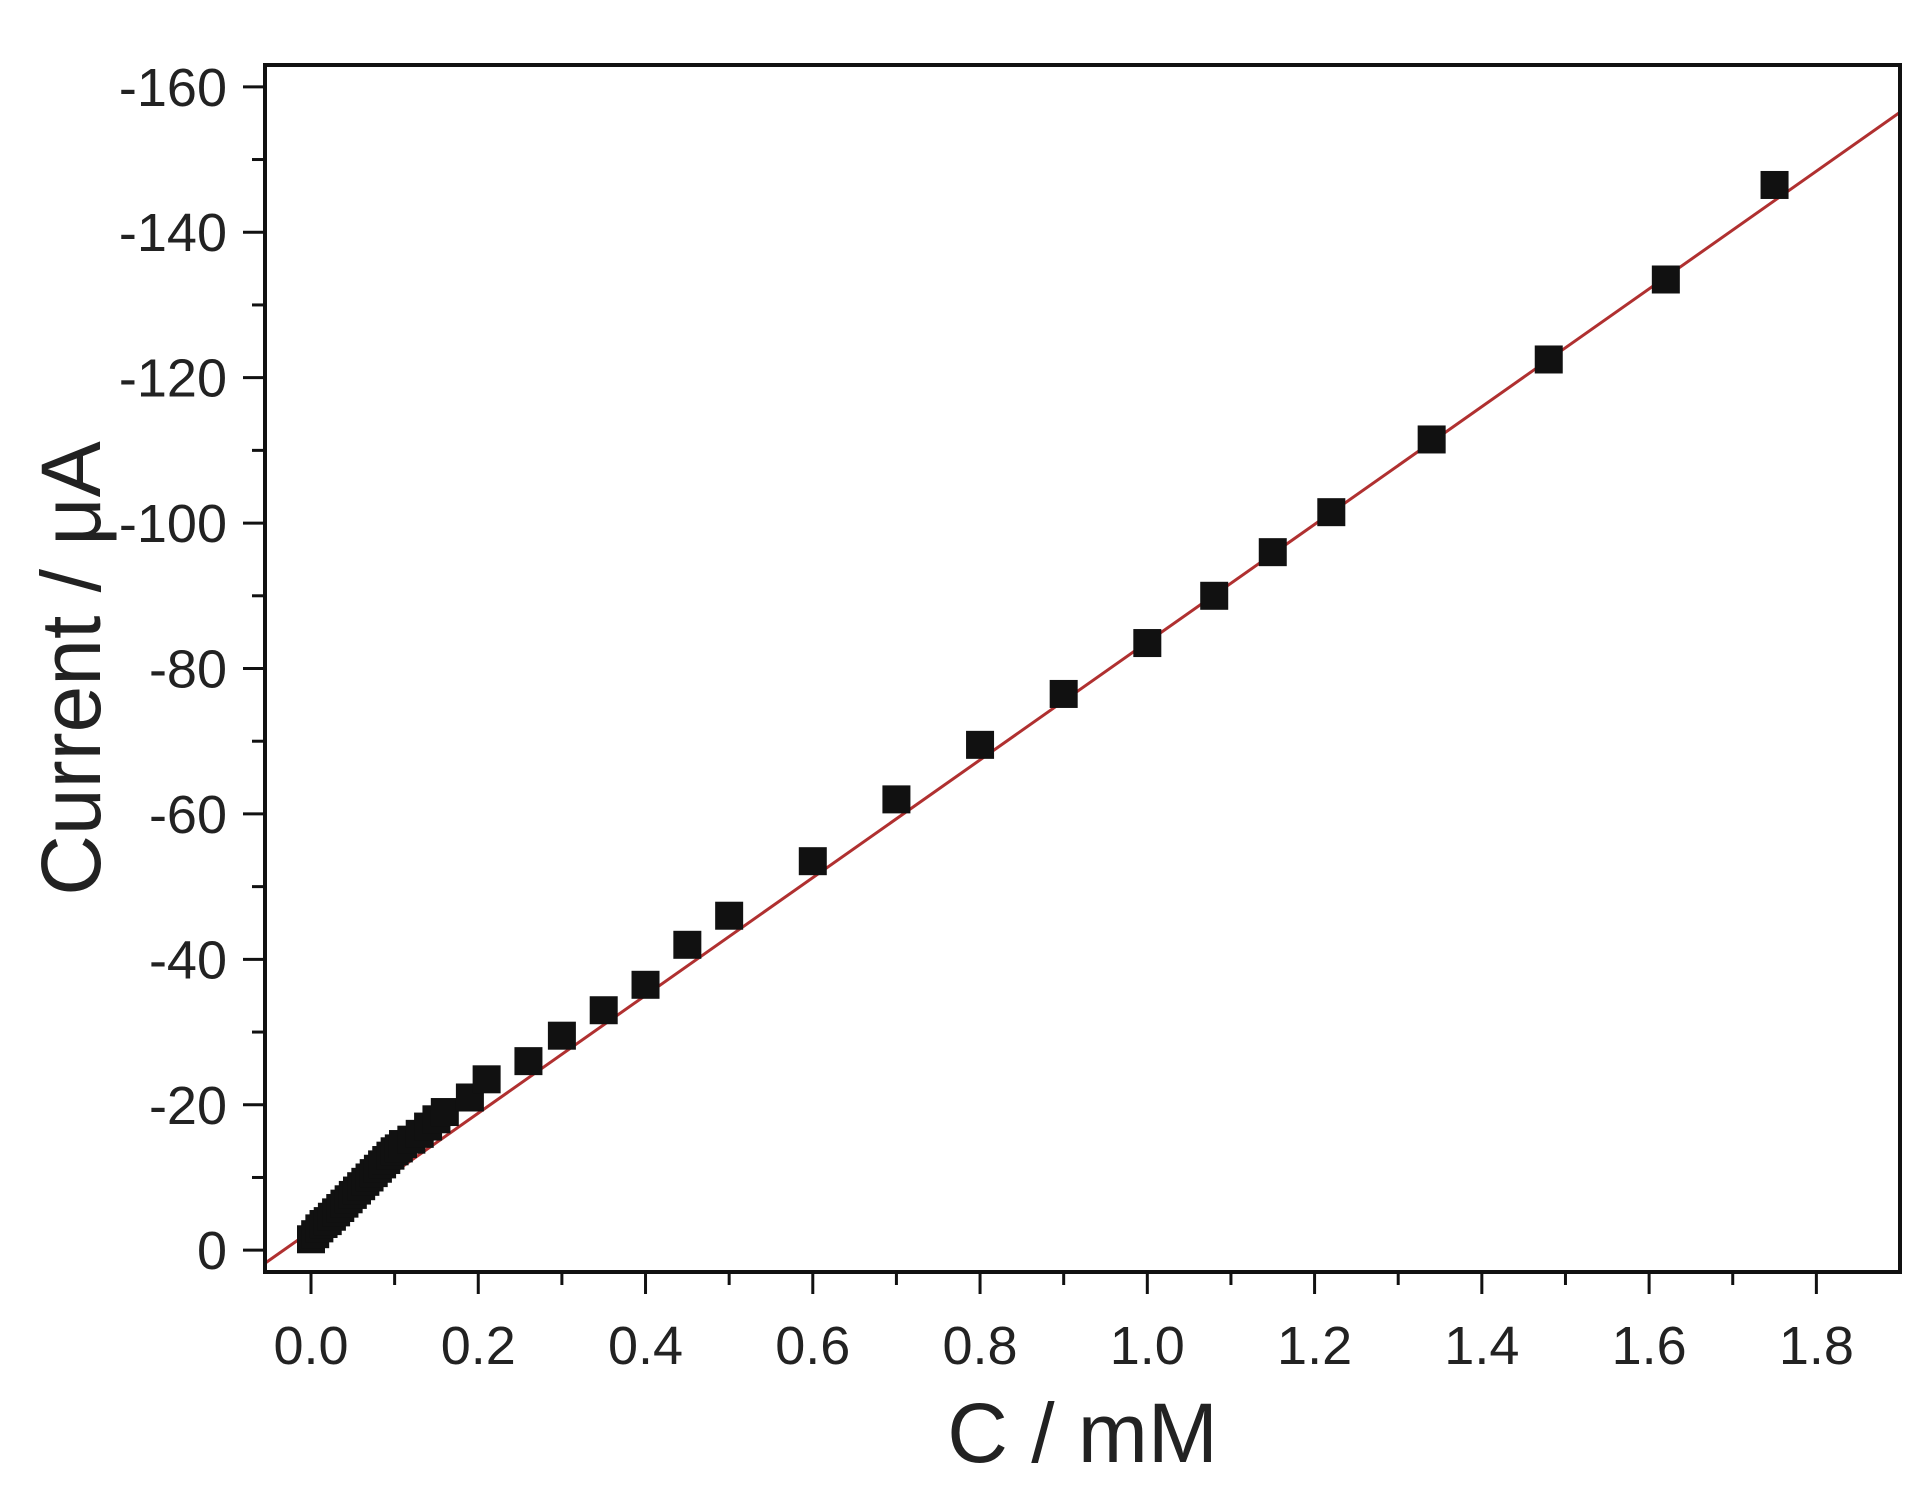 The image size is (1920, 1494). I want to click on x-tick-label: 1.6, so click(1649, 1346).